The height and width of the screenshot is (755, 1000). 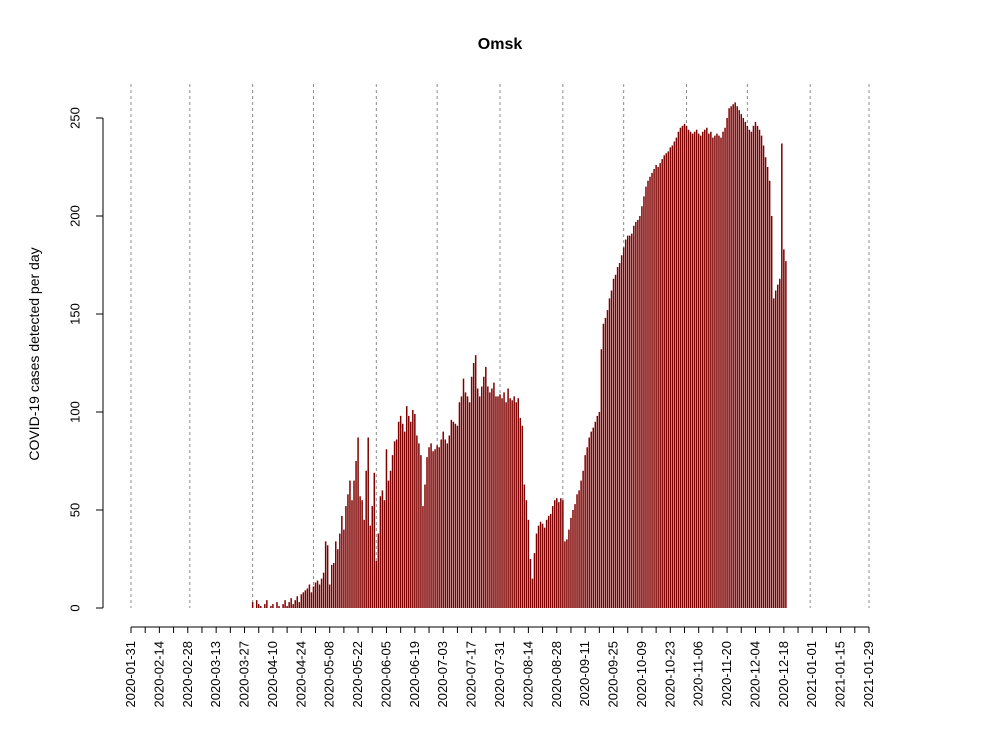 I want to click on x-tick-label: 2020-10-23, so click(x=669, y=674).